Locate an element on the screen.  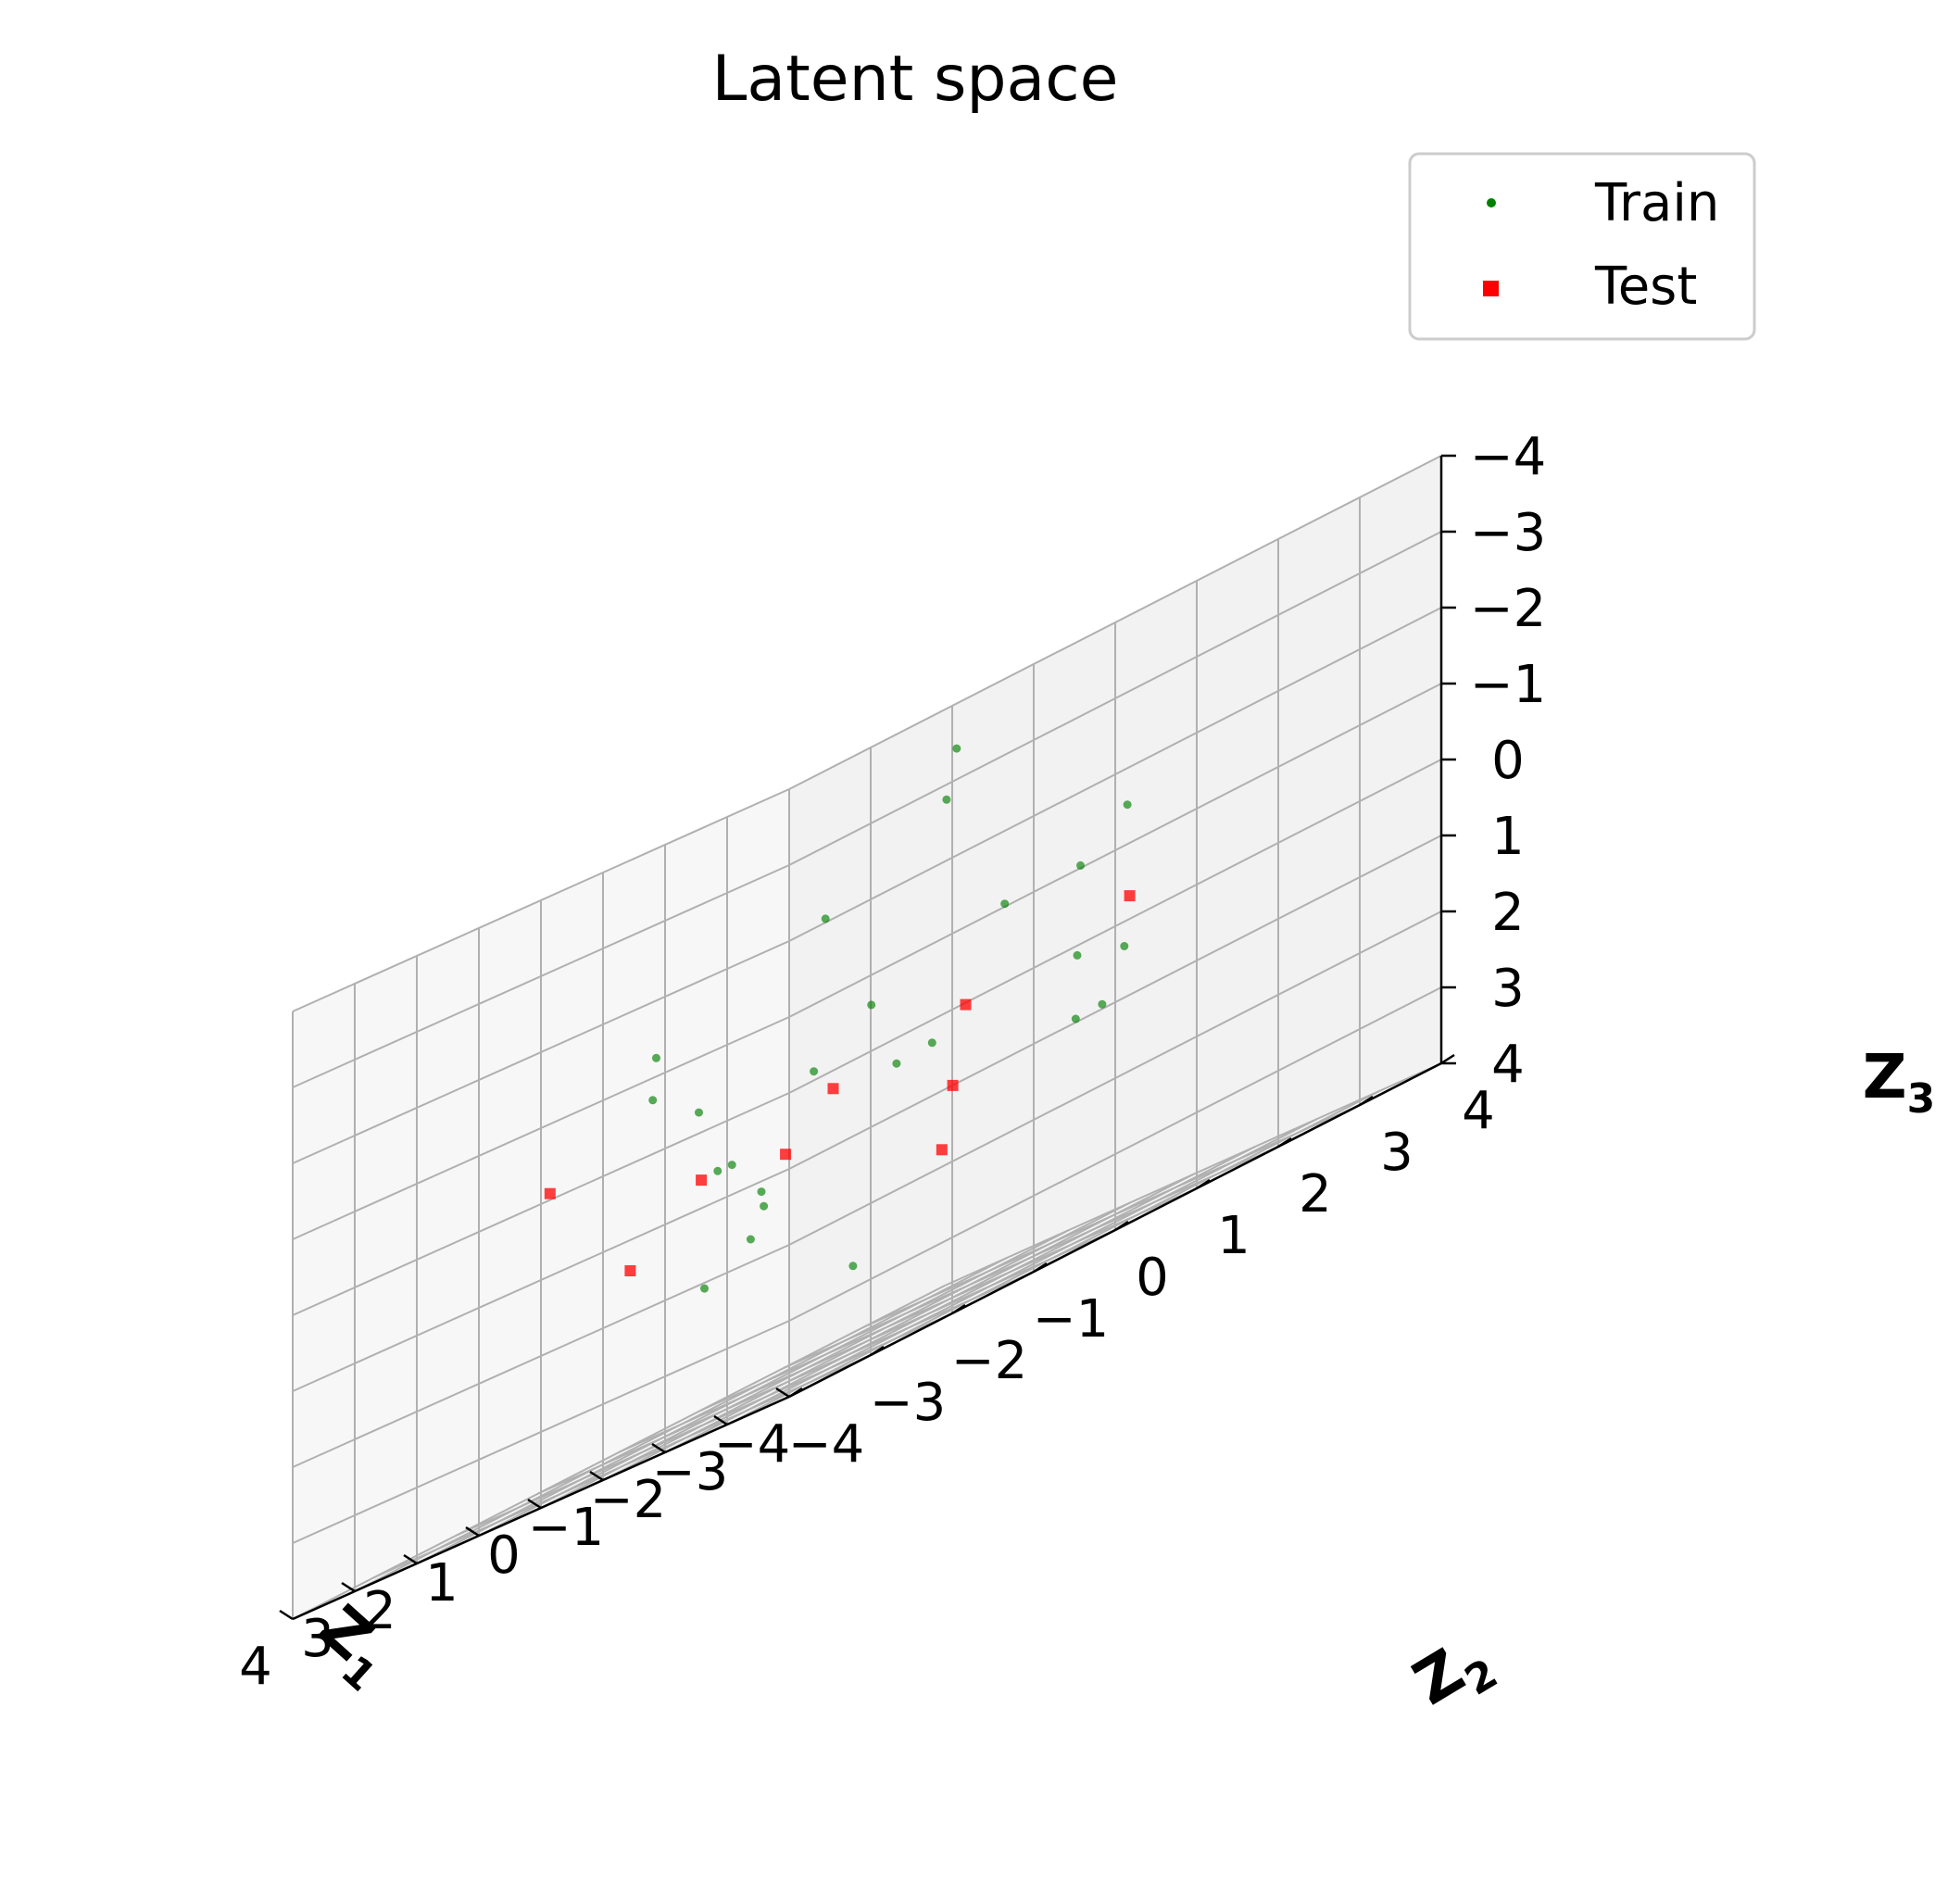
x-tick-label: −3 is located at coordinates (690, 1472).